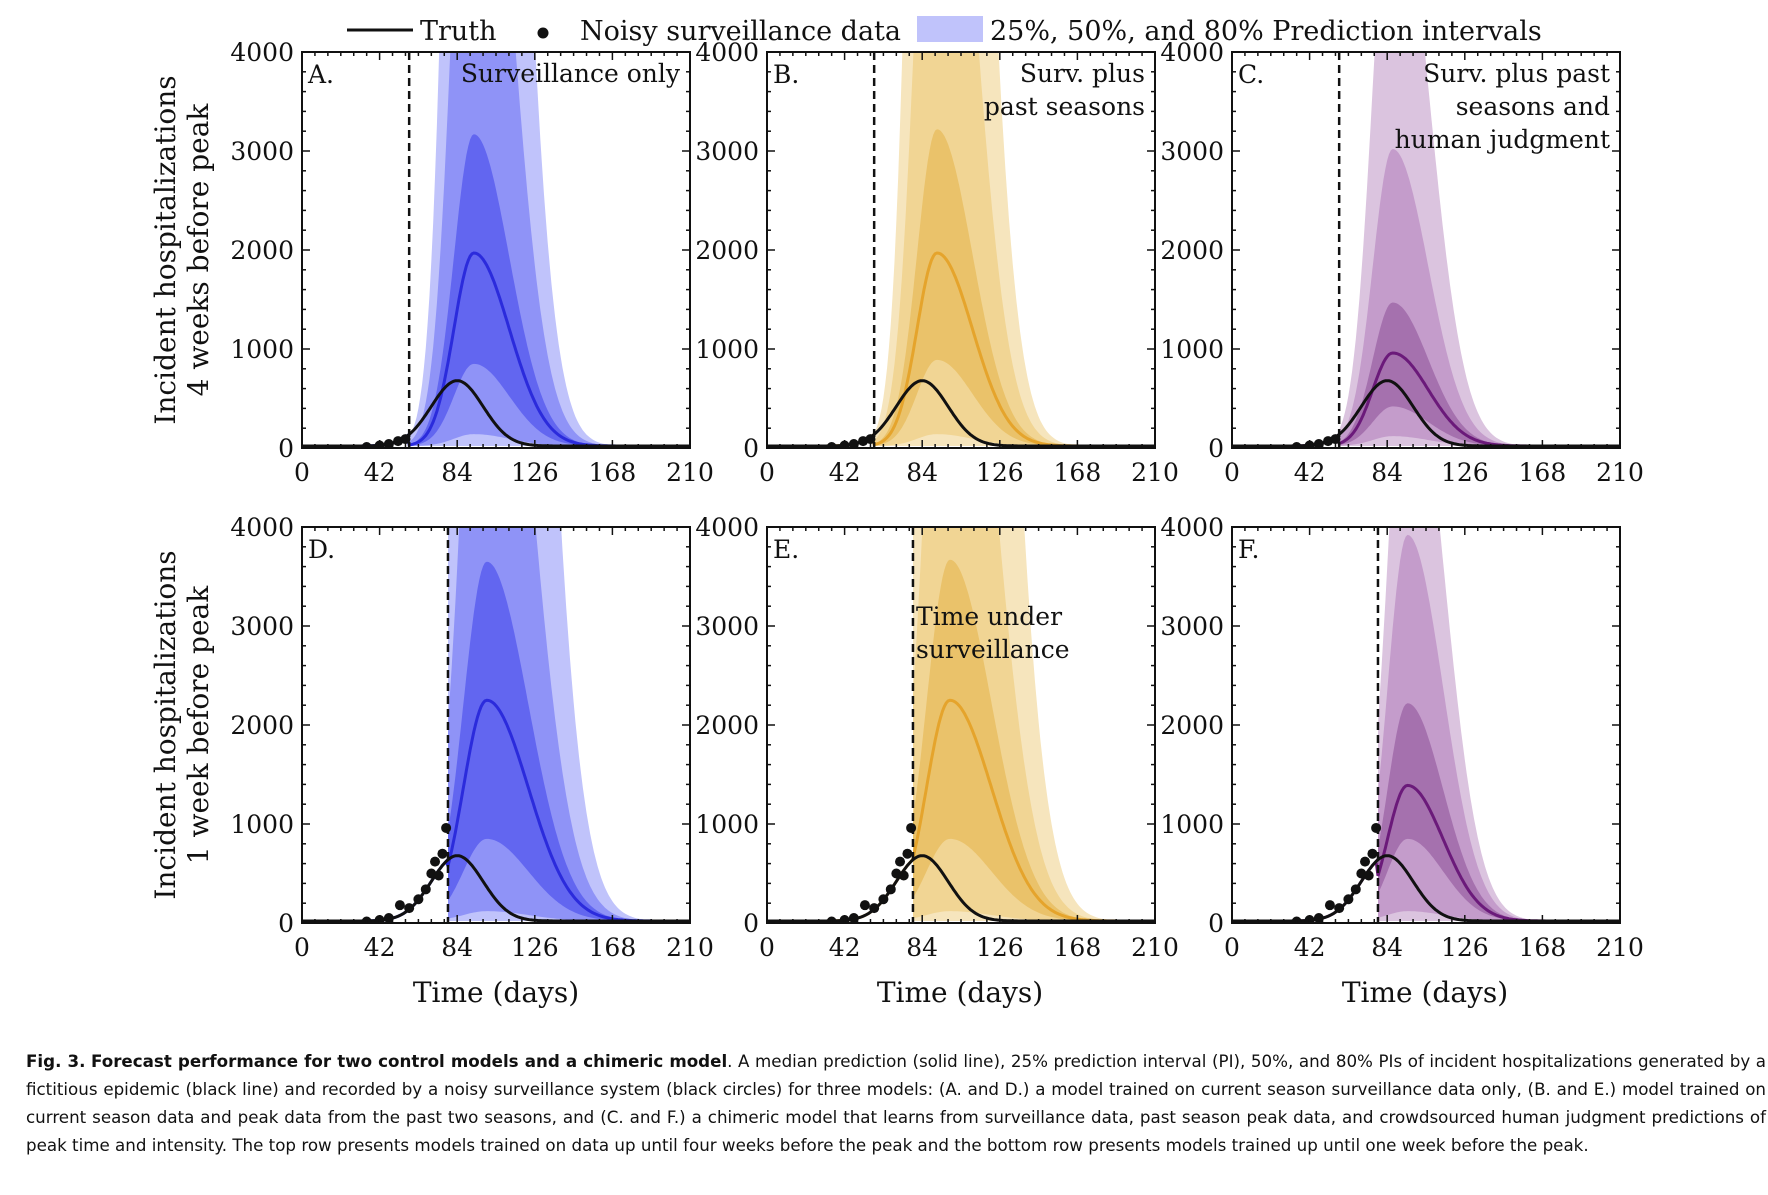  I want to click on legend-surveillance-swatch, so click(543, 33).